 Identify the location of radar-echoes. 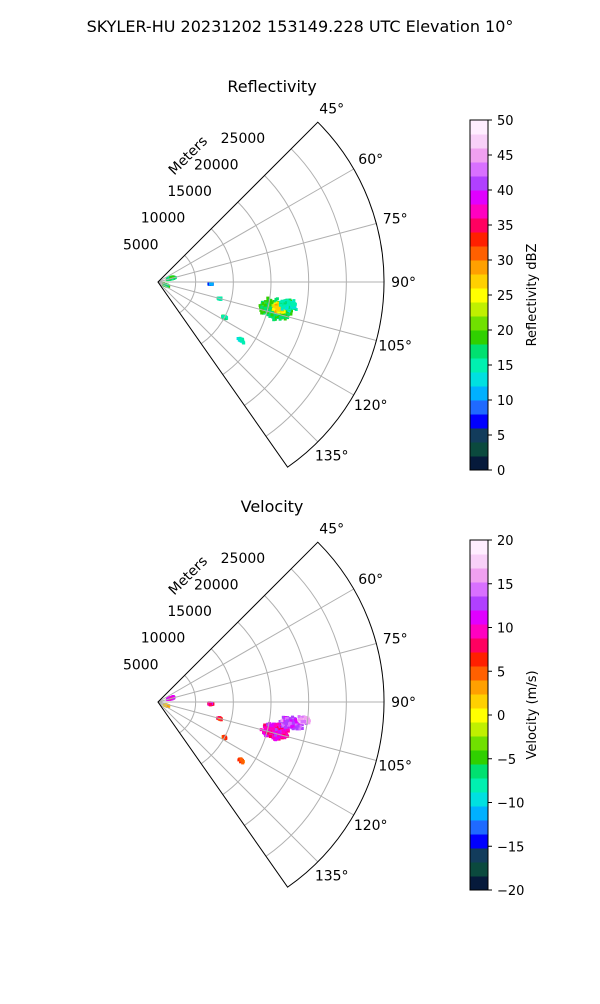
(230, 310).